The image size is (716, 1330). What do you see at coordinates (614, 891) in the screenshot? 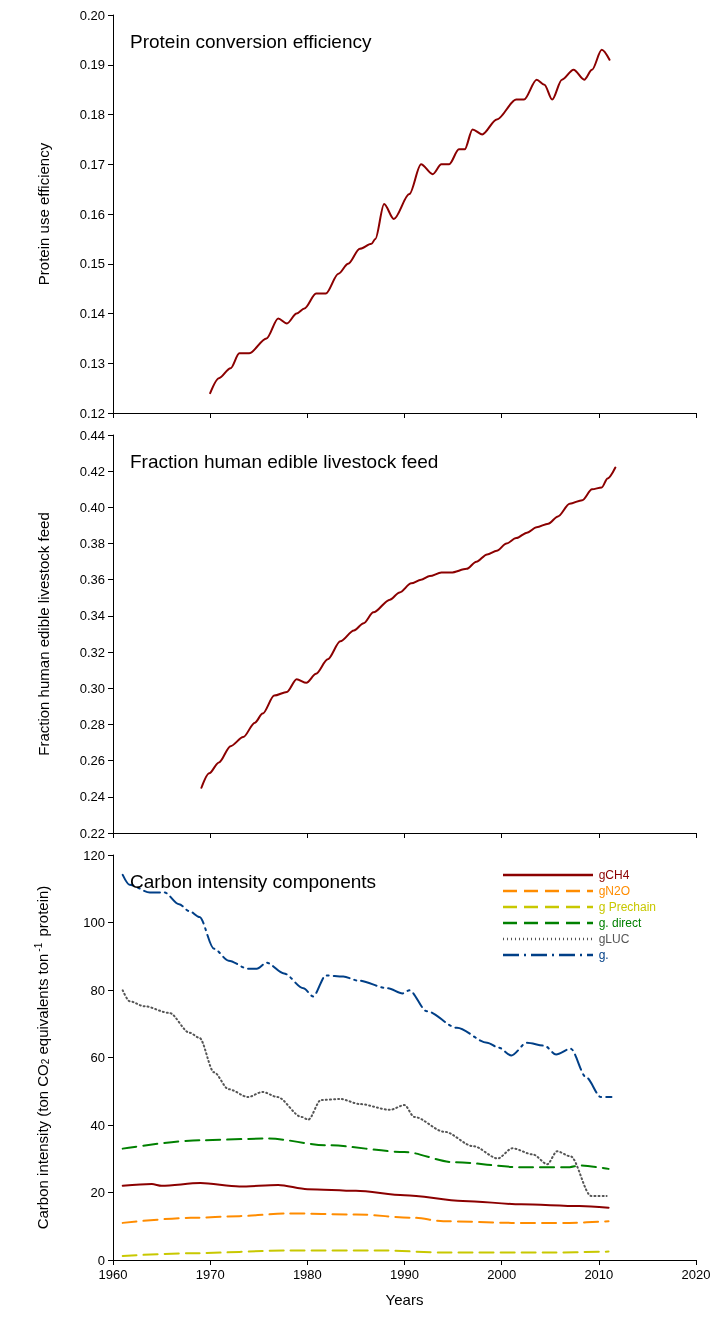
I see `text: gN2O` at bounding box center [614, 891].